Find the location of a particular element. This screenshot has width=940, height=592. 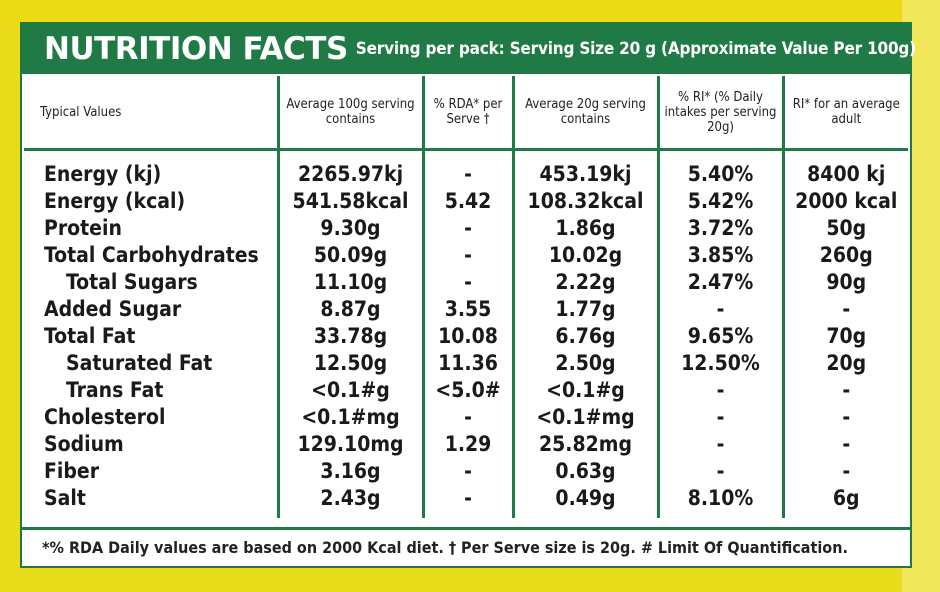

value-per100: 3.16g is located at coordinates (351, 471).